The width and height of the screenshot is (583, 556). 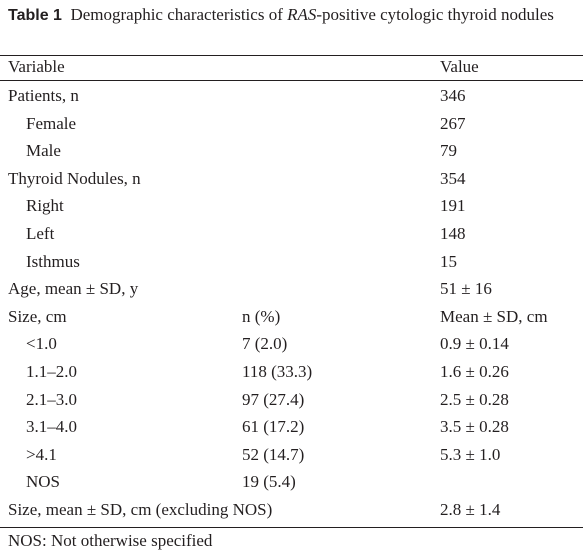 I want to click on value-cell: 3.5 ± 0.28, so click(x=474, y=427).